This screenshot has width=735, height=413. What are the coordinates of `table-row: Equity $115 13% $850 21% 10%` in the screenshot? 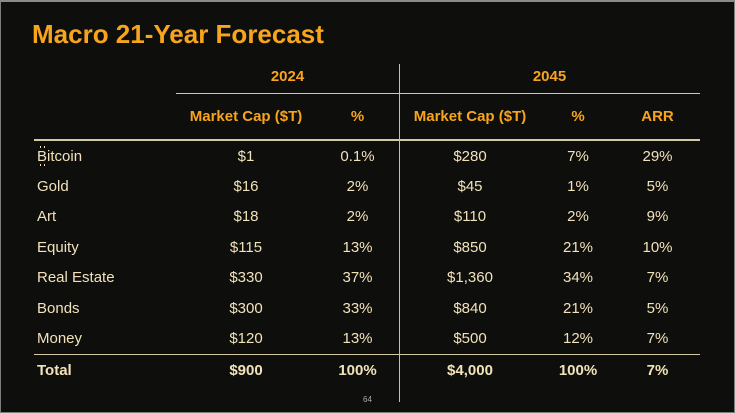 It's located at (367, 247).